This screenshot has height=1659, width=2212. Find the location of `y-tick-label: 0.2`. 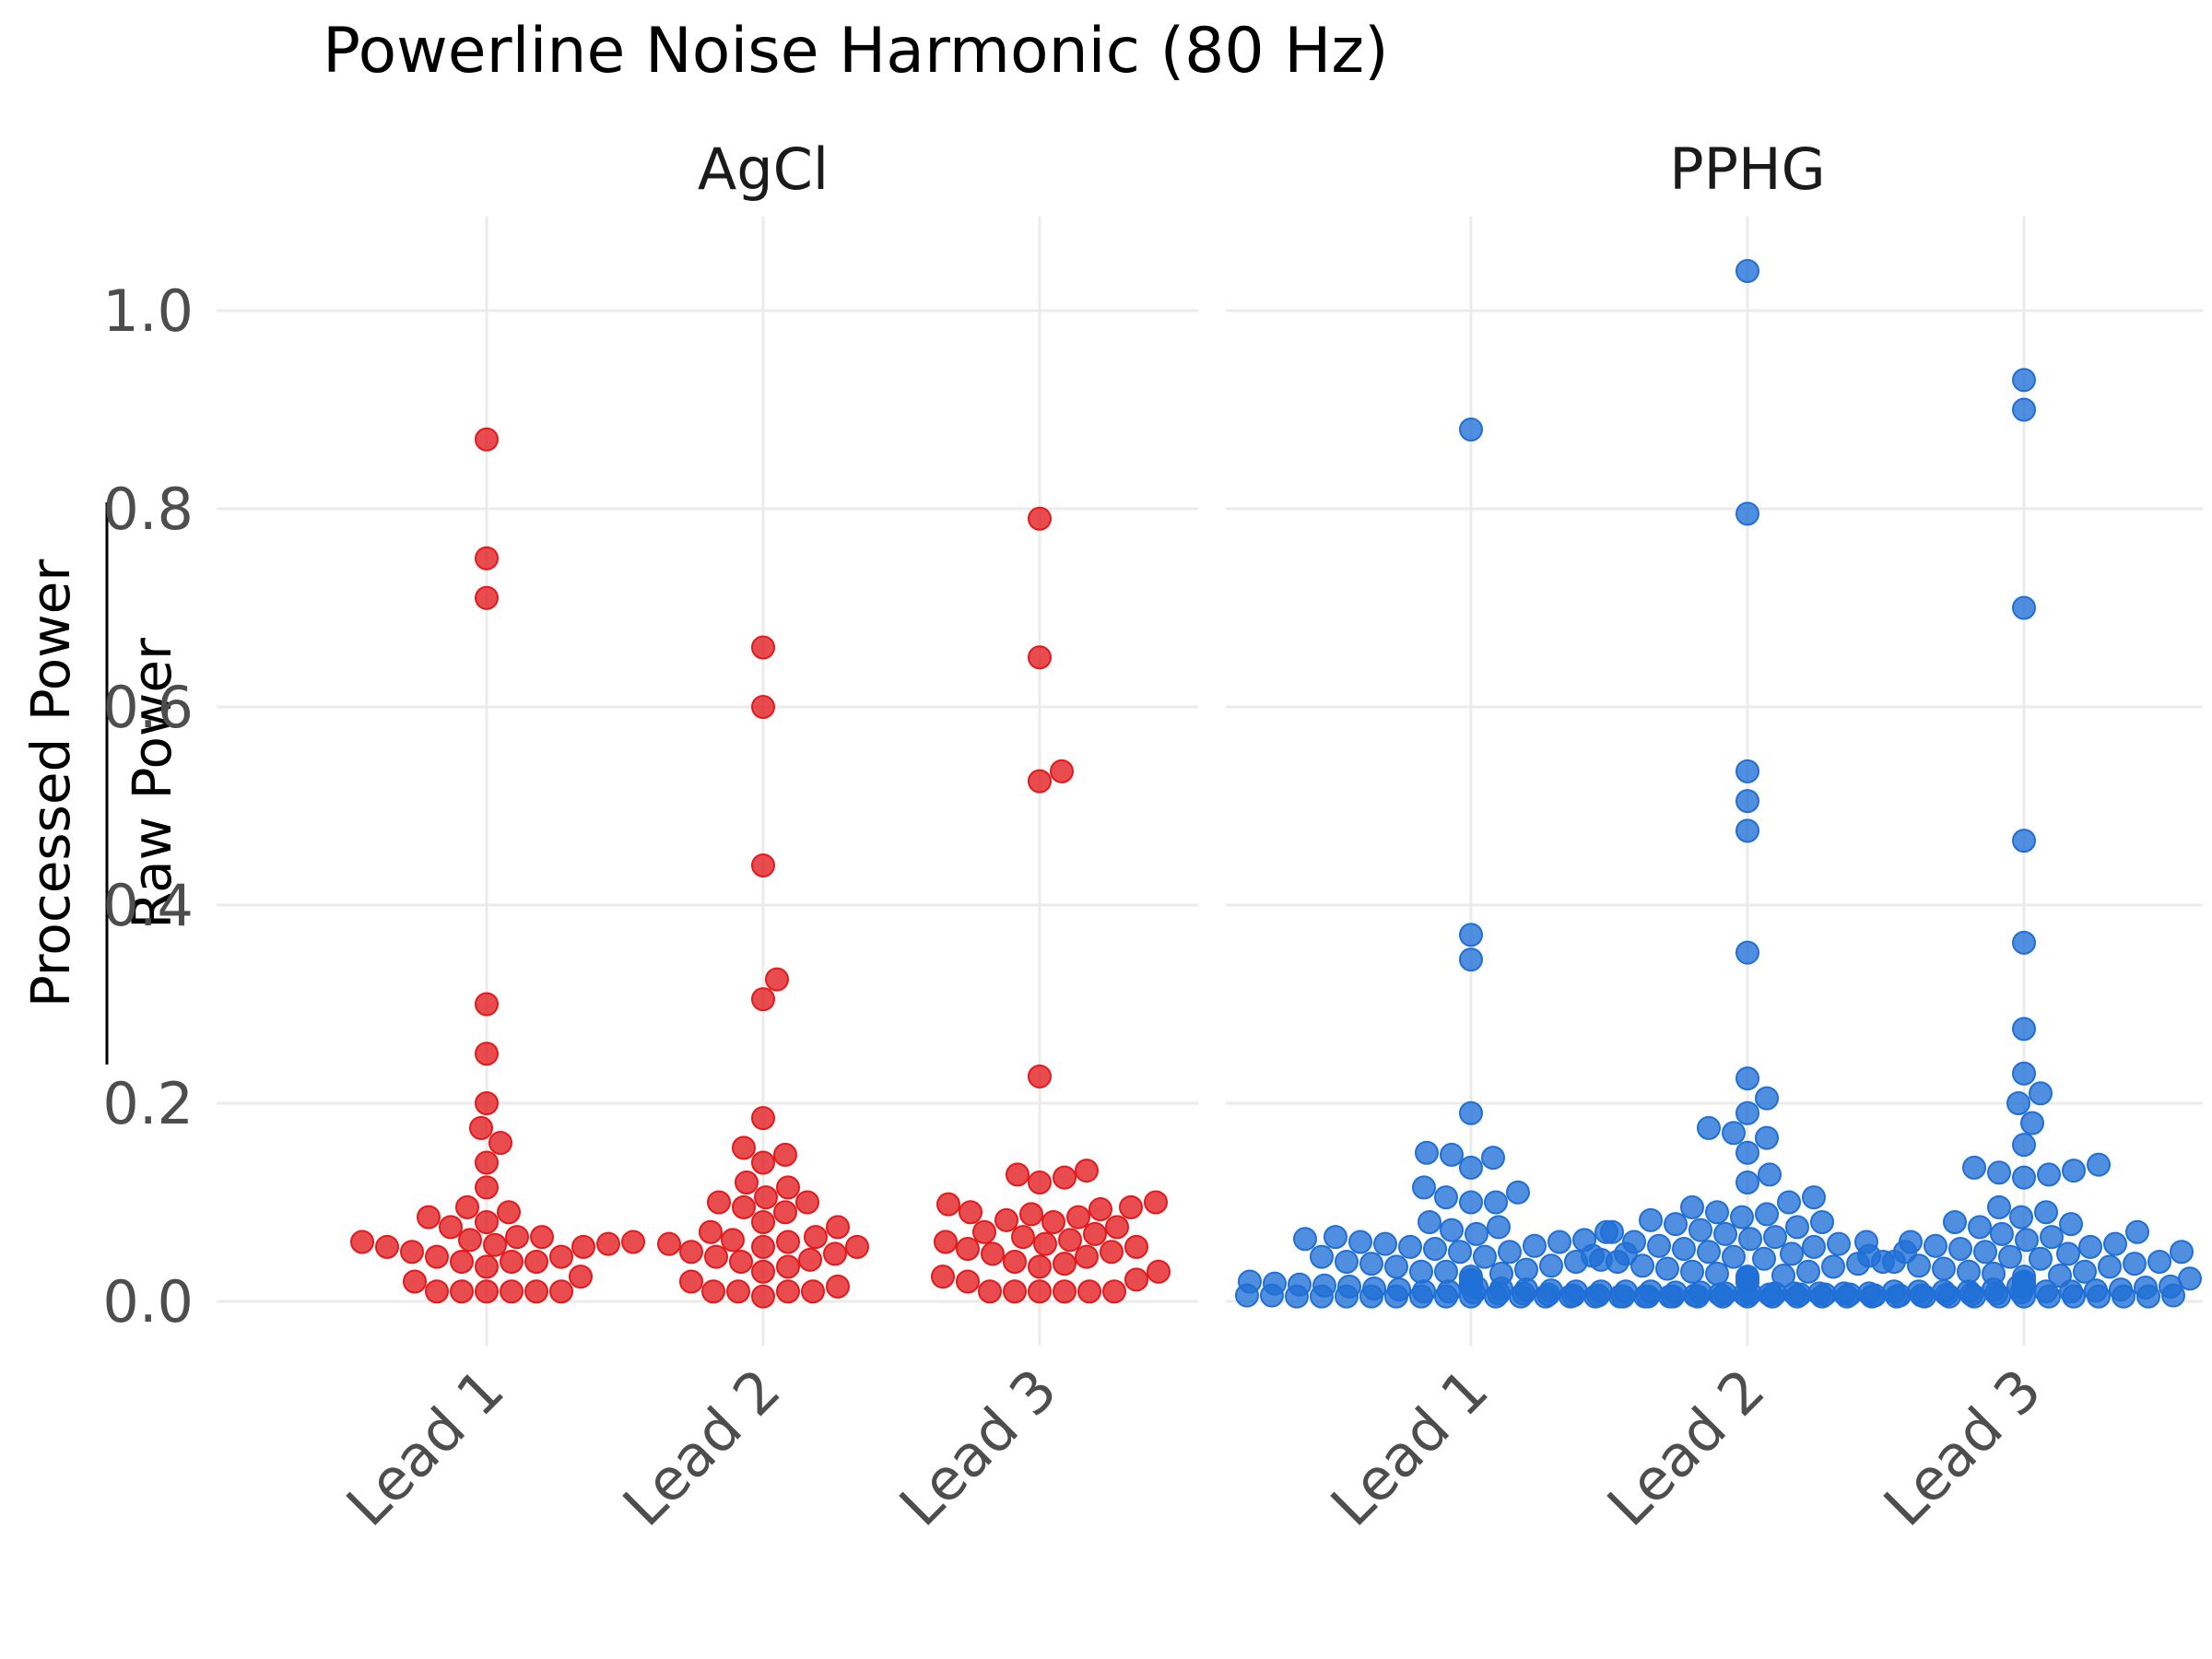

y-tick-label: 0.2 is located at coordinates (148, 1103).